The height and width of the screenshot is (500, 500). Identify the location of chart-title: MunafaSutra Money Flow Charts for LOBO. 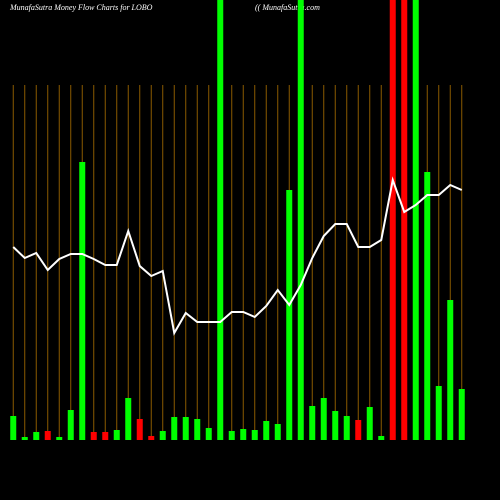
(81, 7).